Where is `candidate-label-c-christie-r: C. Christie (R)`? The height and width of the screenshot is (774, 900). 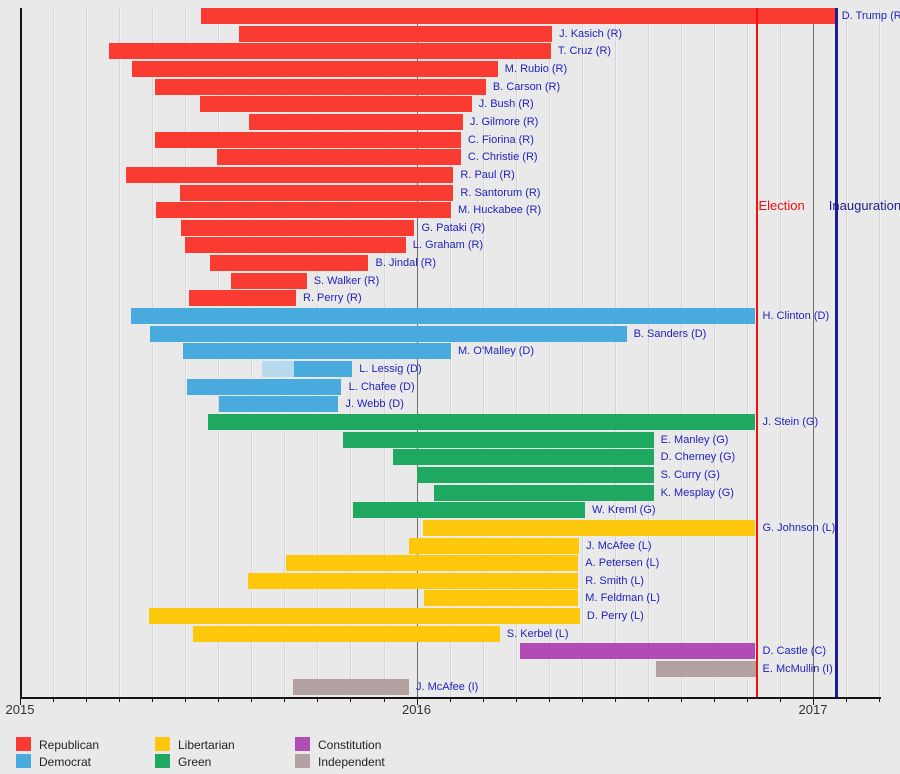 candidate-label-c-christie-r: C. Christie (R) is located at coordinates (502, 157).